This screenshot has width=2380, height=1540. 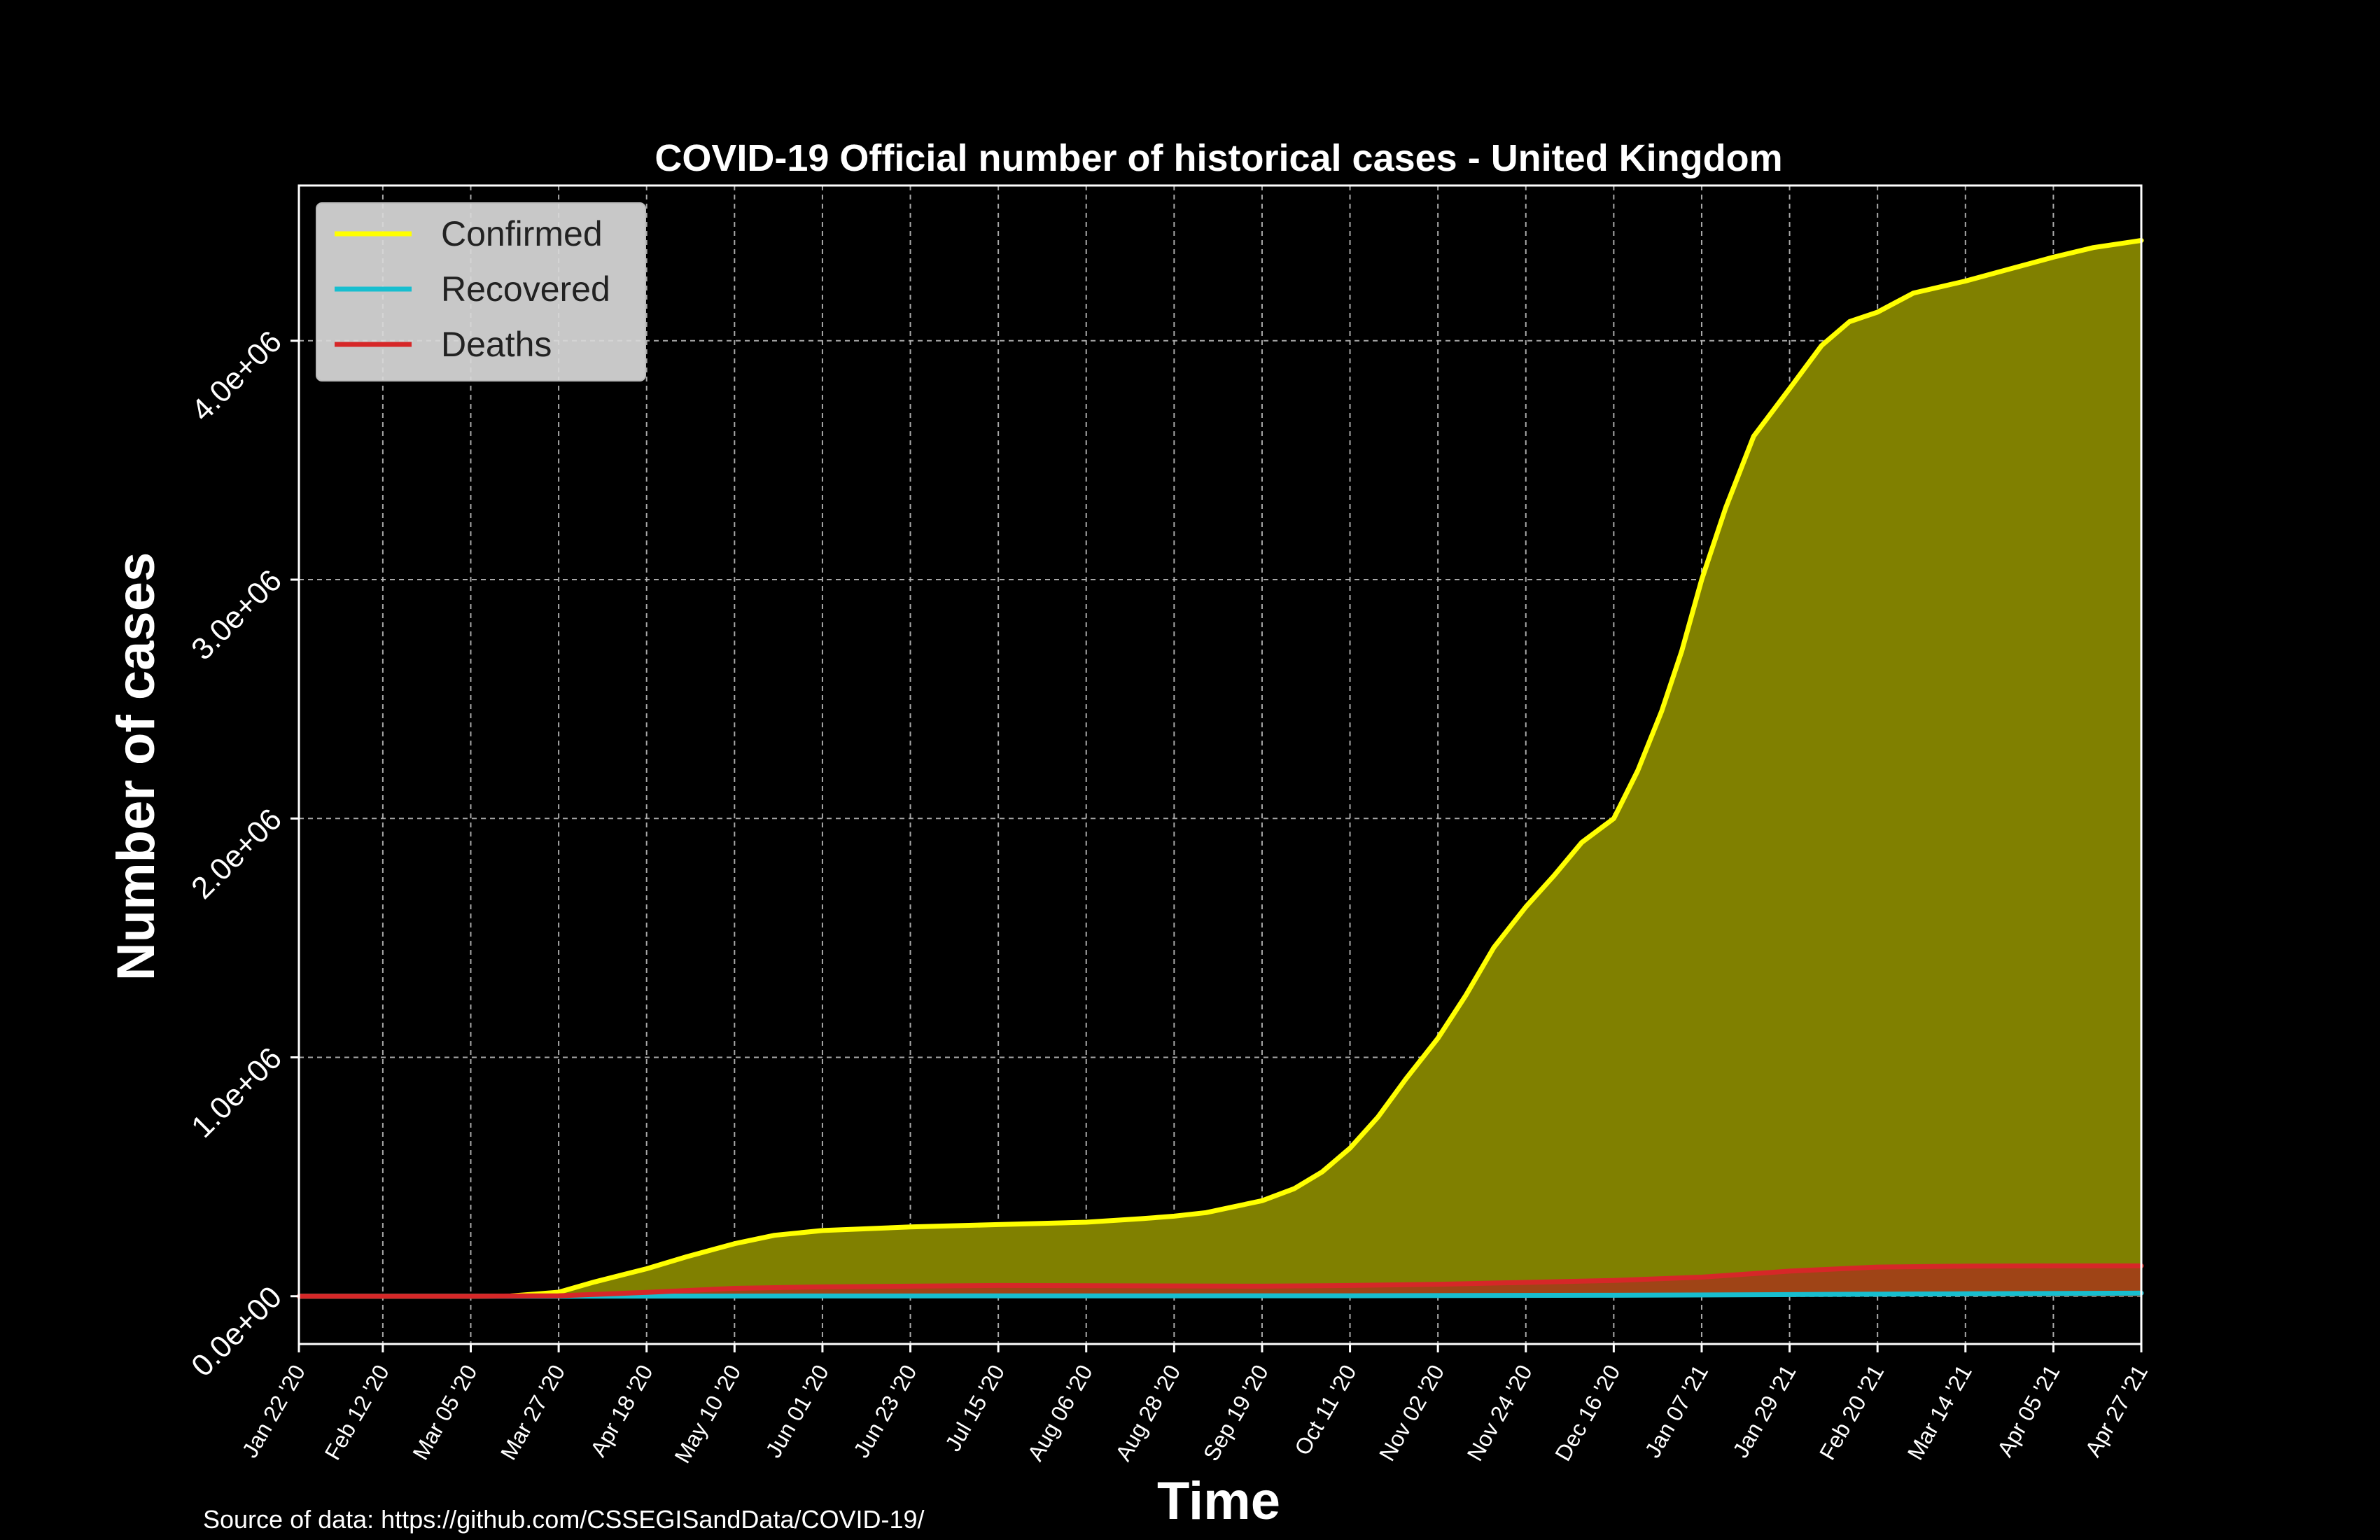 What do you see at coordinates (525, 289) in the screenshot?
I see `legend-label-recovered: Recovered` at bounding box center [525, 289].